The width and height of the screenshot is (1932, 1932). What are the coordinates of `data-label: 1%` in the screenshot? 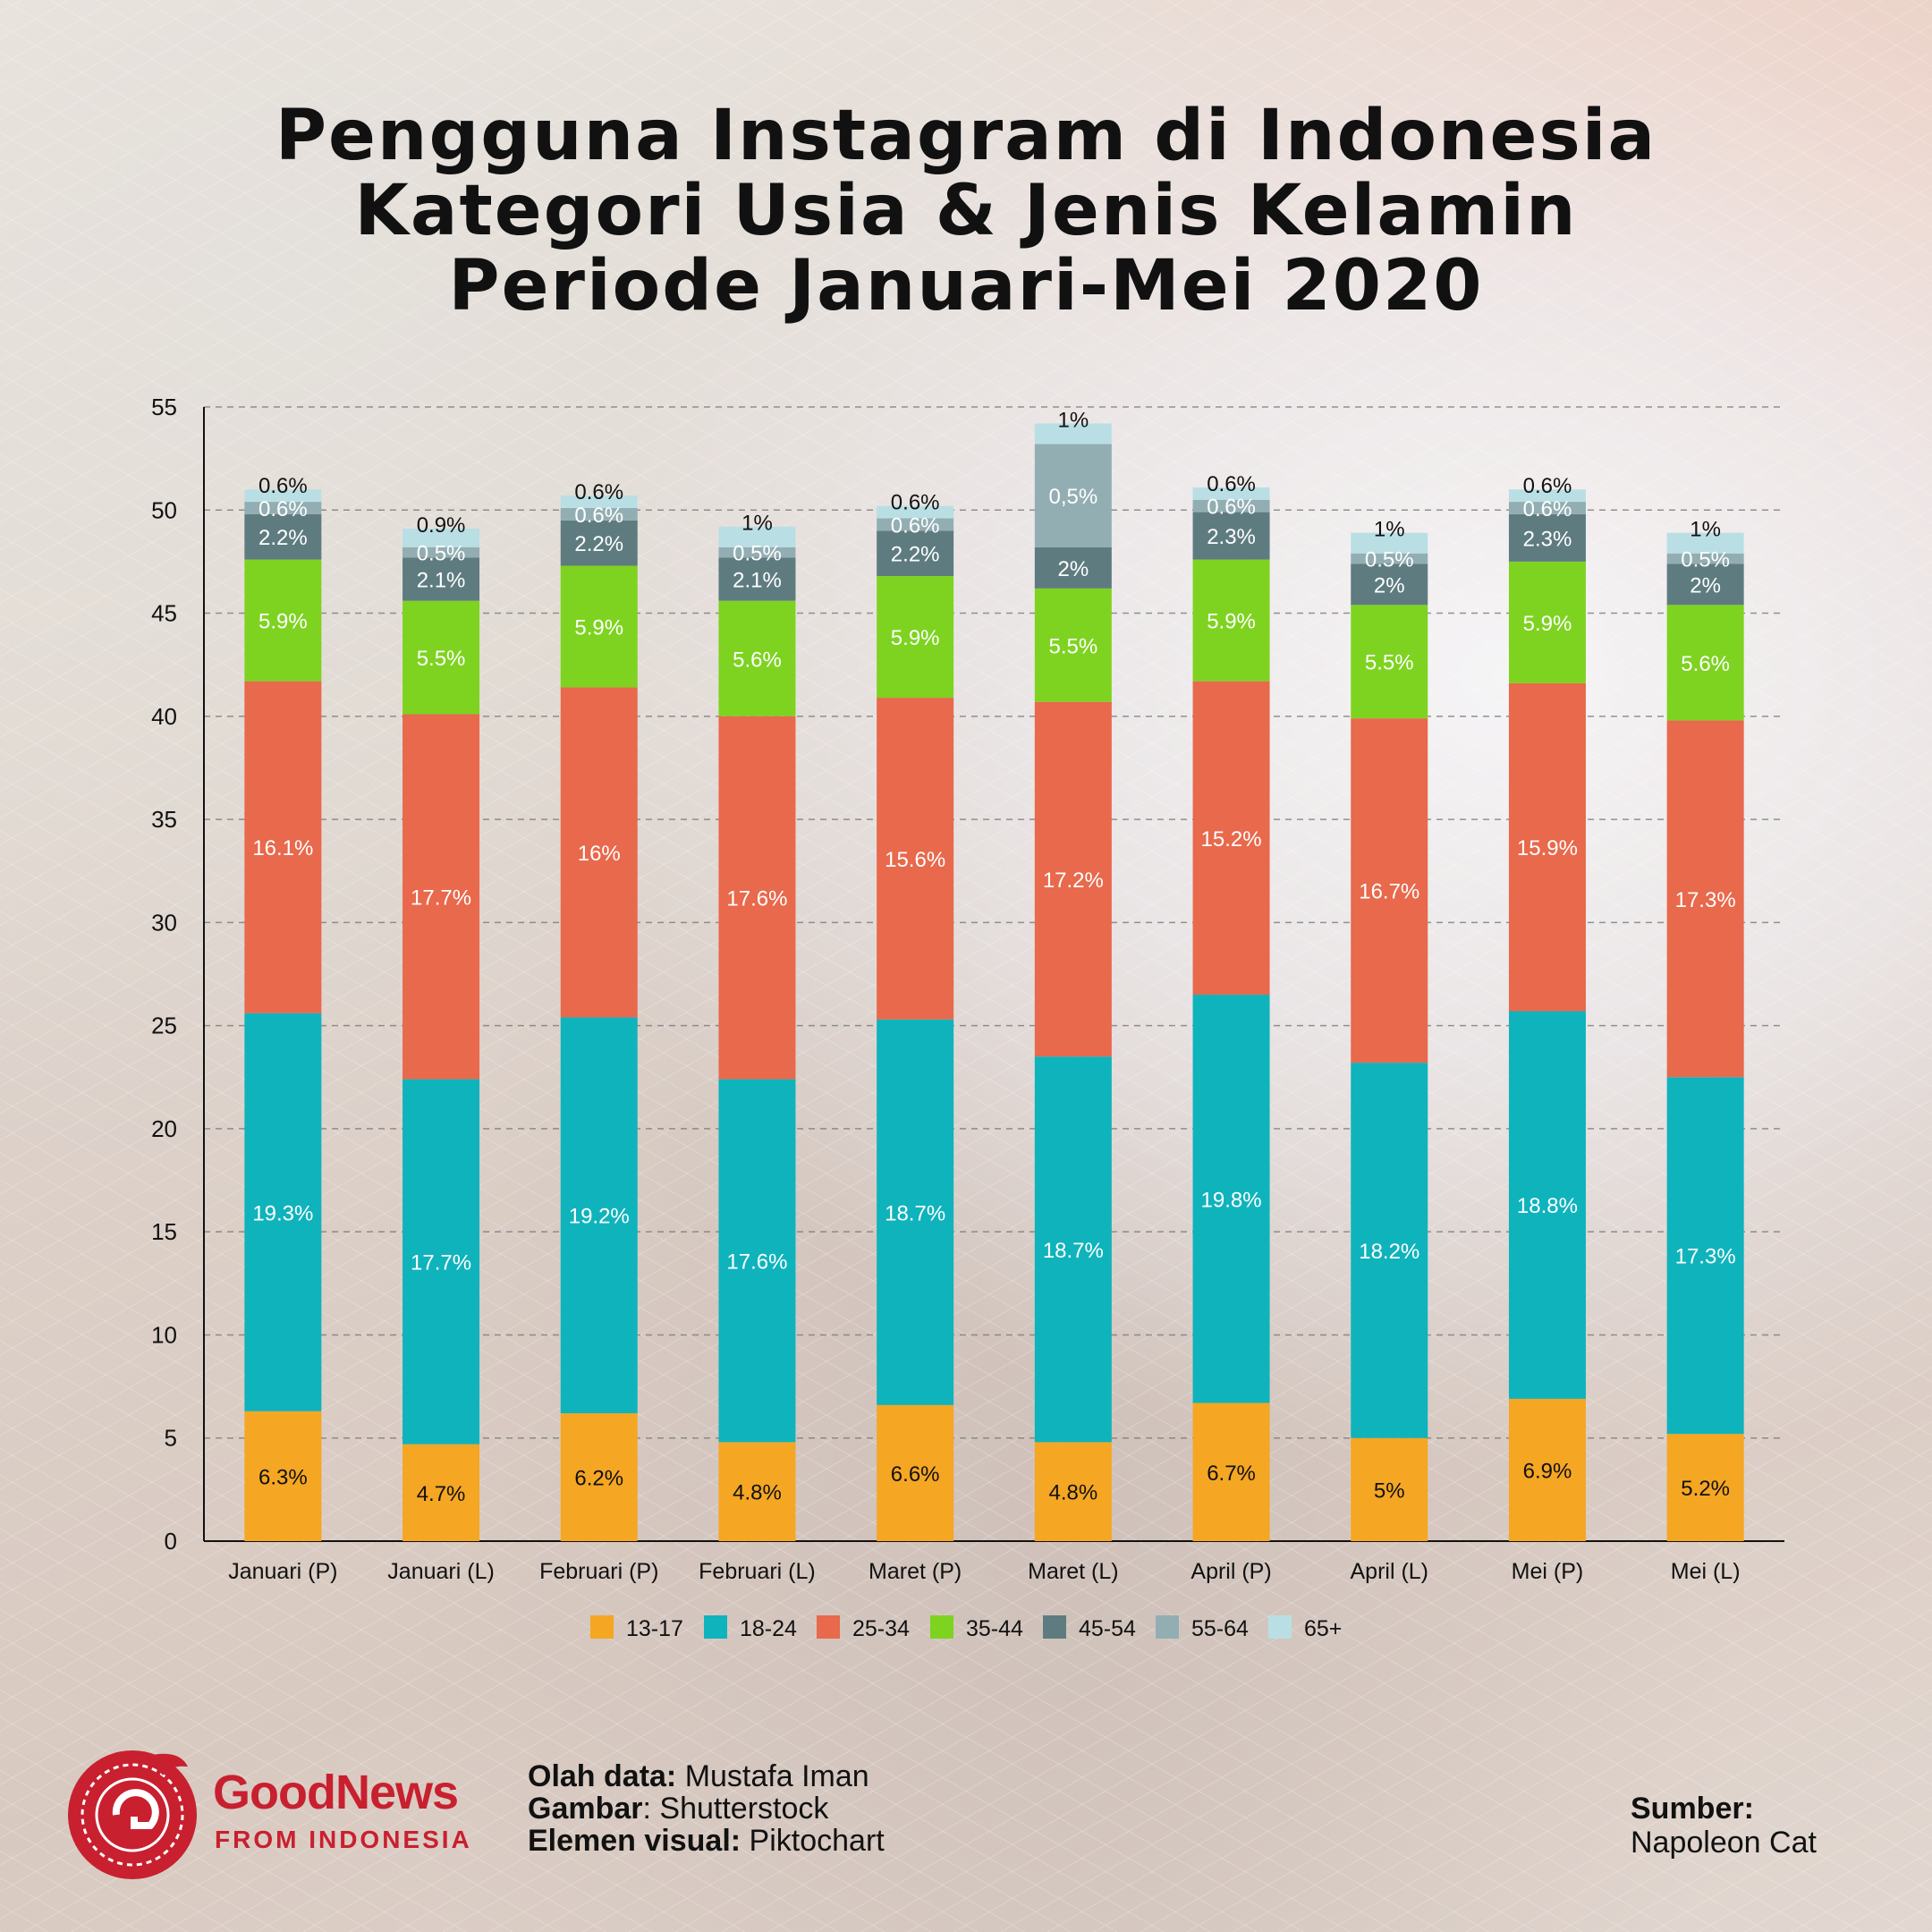 It's located at (757, 524).